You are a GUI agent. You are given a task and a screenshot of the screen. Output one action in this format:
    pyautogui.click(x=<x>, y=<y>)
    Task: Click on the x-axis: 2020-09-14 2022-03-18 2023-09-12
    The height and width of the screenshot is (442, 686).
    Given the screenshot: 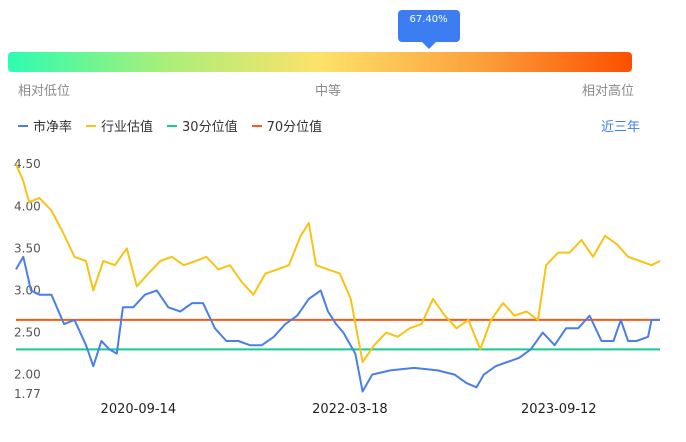 What is the action you would take?
    pyautogui.click(x=349, y=409)
    